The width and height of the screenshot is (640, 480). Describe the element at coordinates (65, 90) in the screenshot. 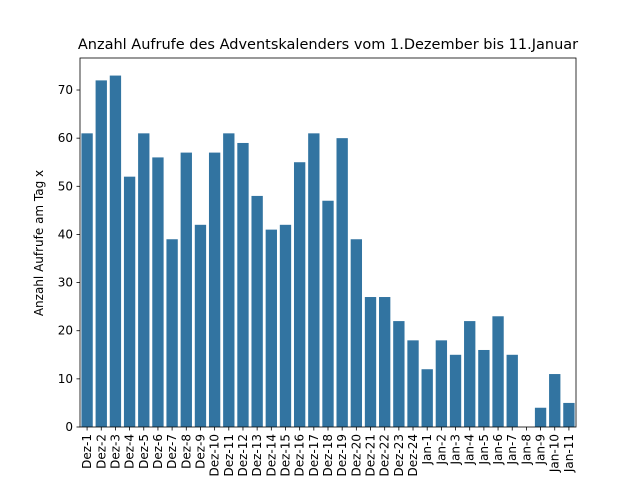

I see `y-tick-label: 70` at that location.